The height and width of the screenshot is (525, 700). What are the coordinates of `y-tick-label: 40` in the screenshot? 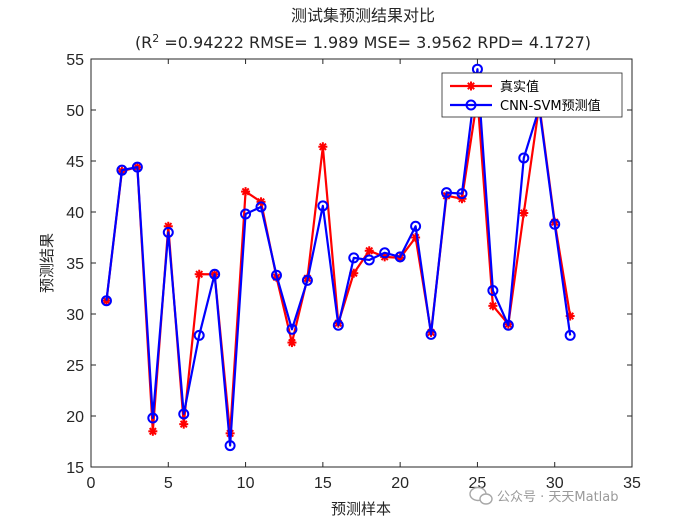 It's located at (75, 213).